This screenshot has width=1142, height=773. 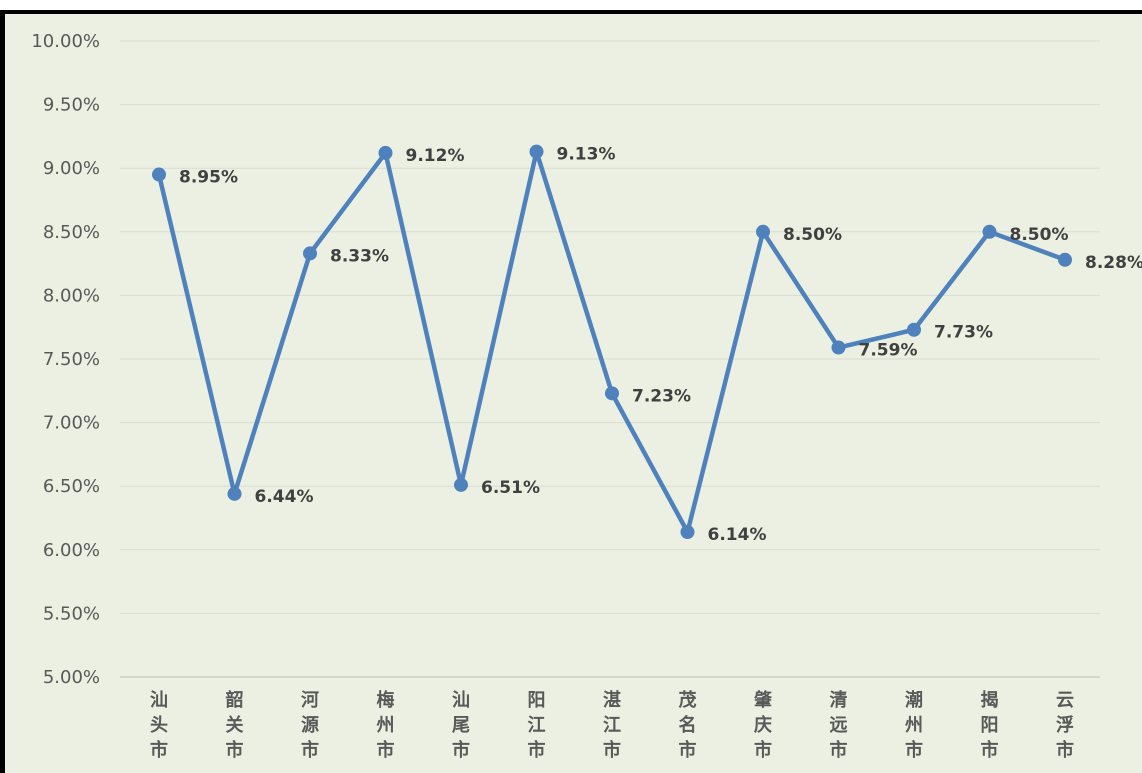 What do you see at coordinates (913, 725) in the screenshot?
I see `category-label: 潮州市` at bounding box center [913, 725].